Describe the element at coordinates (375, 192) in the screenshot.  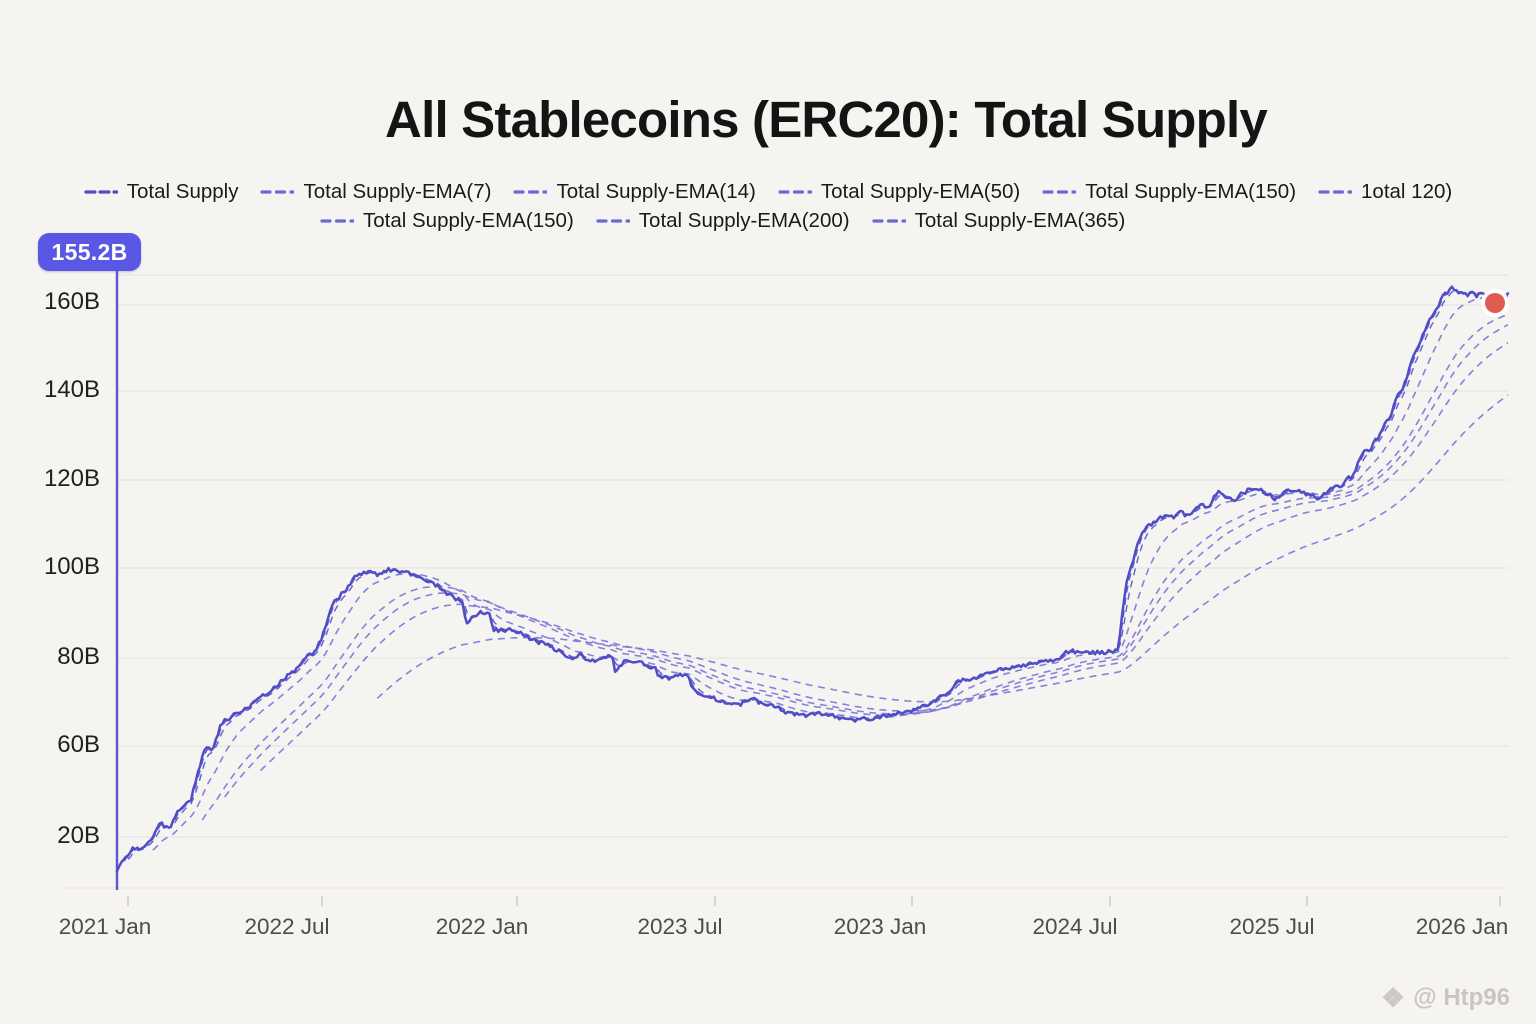
I see `legend-item-total-supply-ema-7: Total Supply-EMA(7)` at that location.